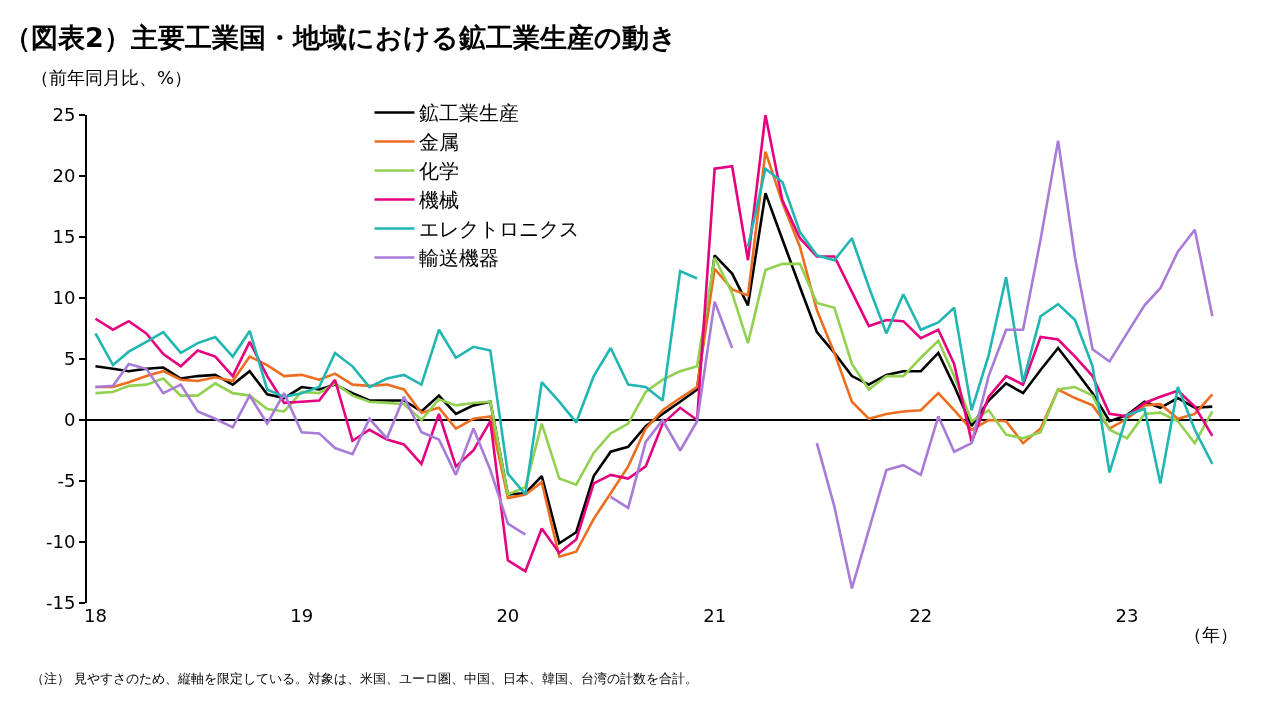 This screenshot has height=720, width=1280. I want to click on legend-label: 鉱工業生産, so click(469, 113).